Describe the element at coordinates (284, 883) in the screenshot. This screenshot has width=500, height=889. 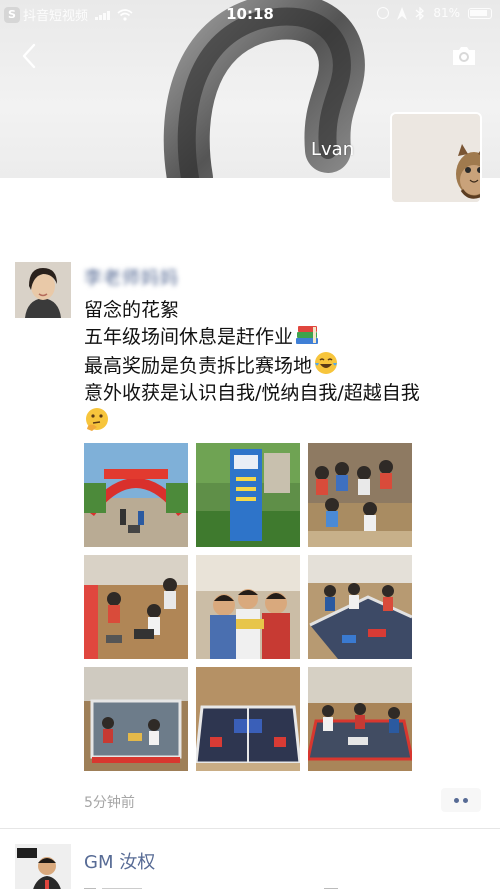
I see `next-post-text-peek` at that location.